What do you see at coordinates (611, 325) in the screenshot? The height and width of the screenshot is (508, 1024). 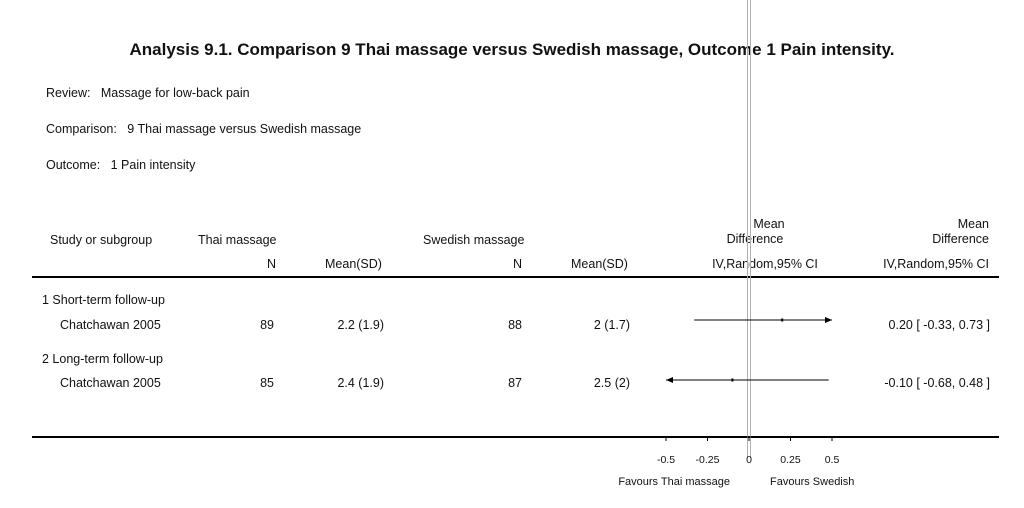 I see `mean2-value: 2 (1.7)` at bounding box center [611, 325].